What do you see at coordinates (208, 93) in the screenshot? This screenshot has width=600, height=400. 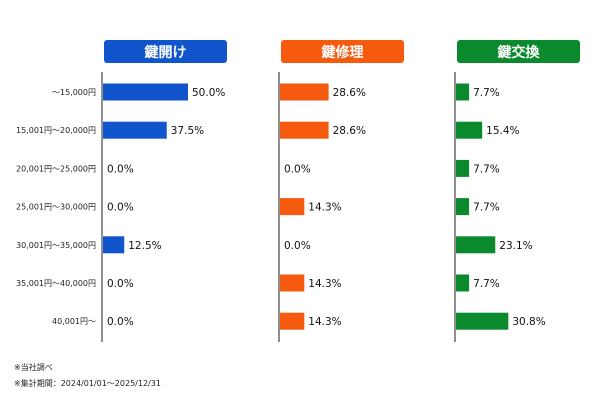 I see `data-label: 50.0%` at bounding box center [208, 93].